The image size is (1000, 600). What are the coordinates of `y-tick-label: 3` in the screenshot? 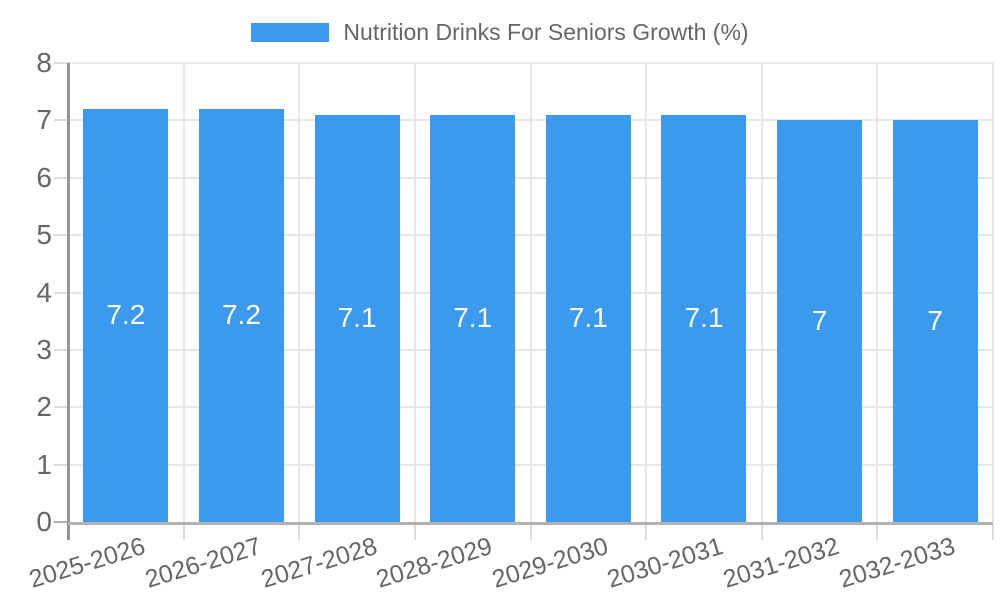 It's located at (44, 349).